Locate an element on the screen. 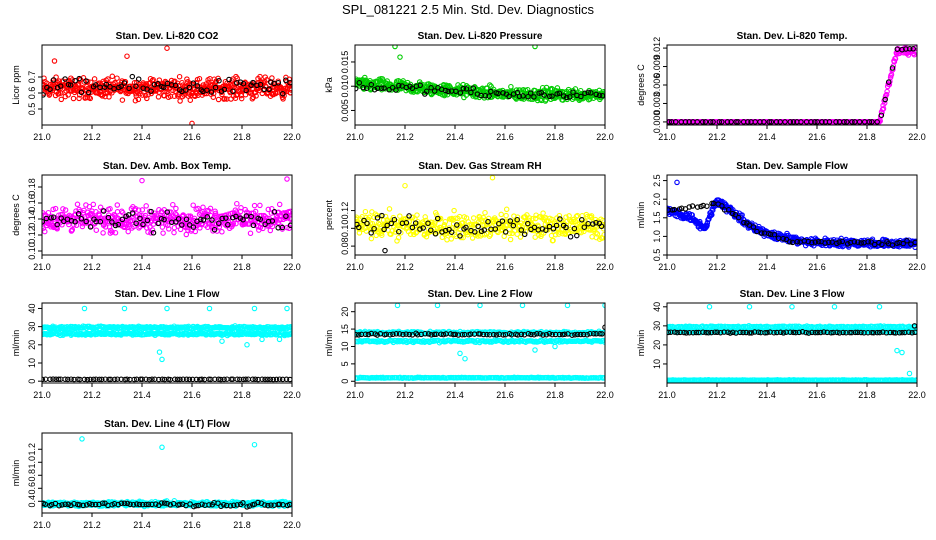 The height and width of the screenshot is (540, 936). x-tick-label: 21.0 is located at coordinates (355, 267).